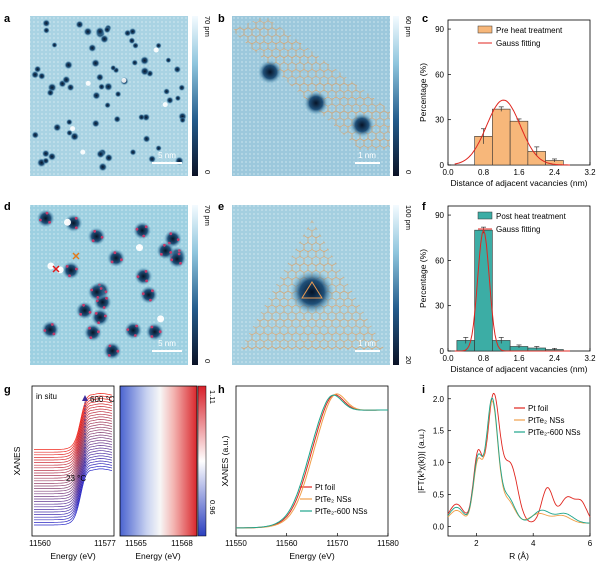  Describe the element at coordinates (442, 351) in the screenshot. I see `y-tick-label: 0` at that location.